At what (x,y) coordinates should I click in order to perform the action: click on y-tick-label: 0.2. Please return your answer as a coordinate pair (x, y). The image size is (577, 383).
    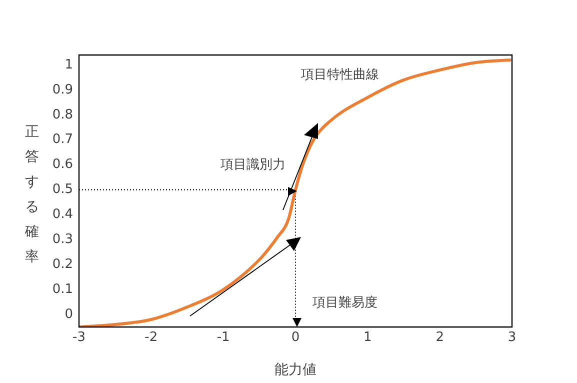
    Looking at the image, I should click on (62, 264).